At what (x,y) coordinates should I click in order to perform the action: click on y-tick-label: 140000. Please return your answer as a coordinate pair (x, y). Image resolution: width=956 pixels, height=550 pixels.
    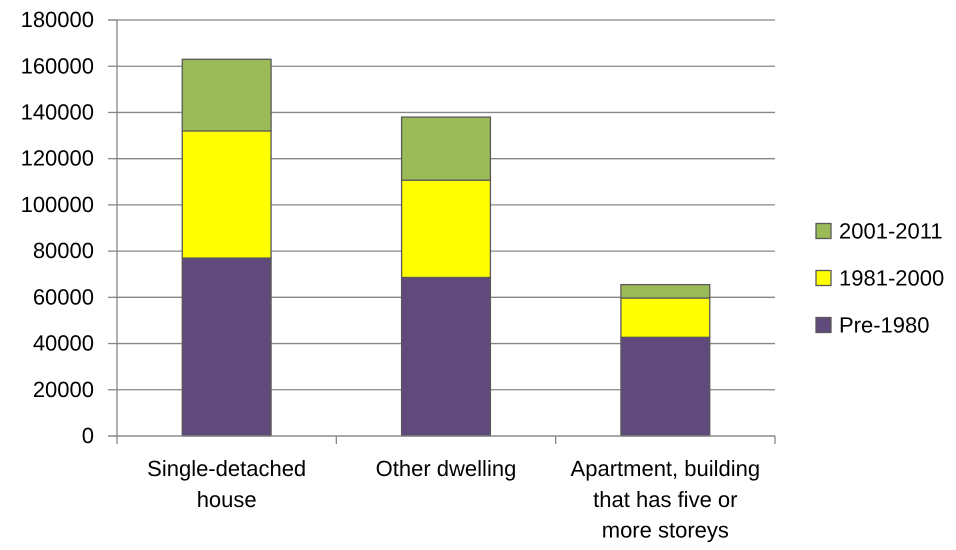
    Looking at the image, I should click on (57, 111).